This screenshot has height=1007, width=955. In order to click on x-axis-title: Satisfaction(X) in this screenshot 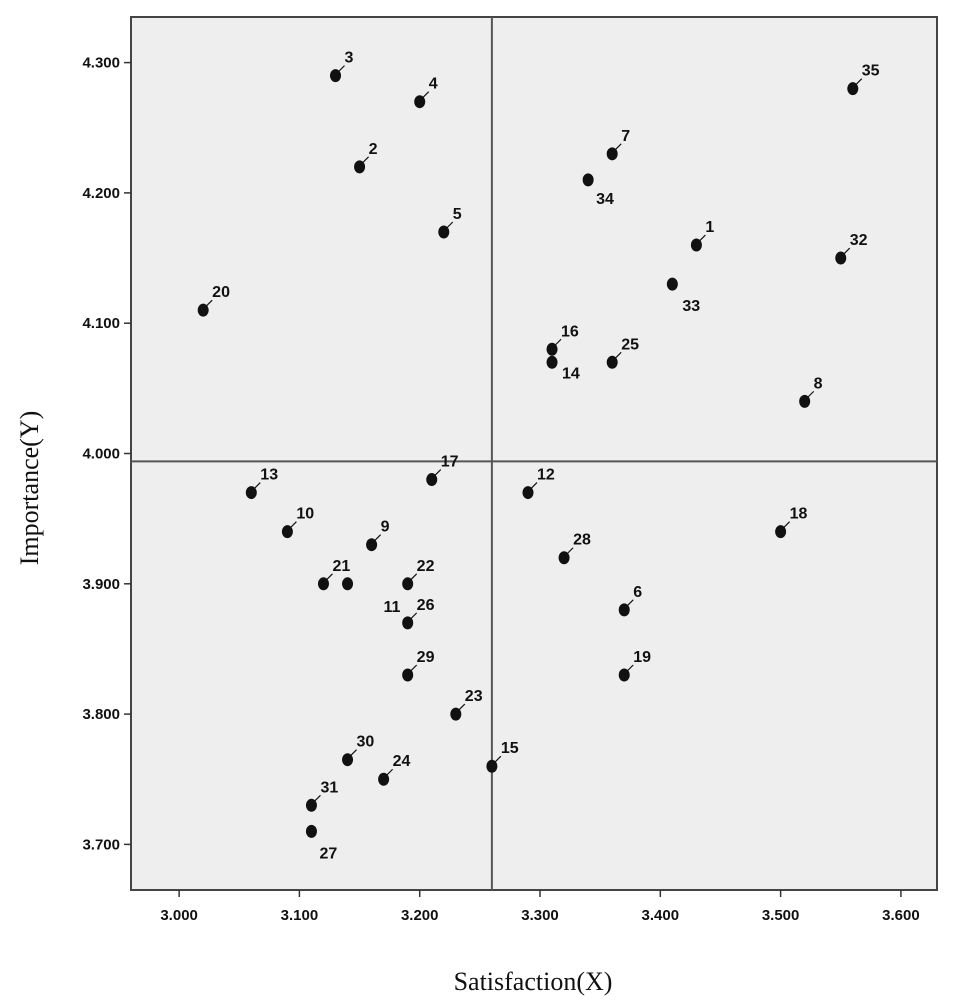, I will do `click(533, 981)`.